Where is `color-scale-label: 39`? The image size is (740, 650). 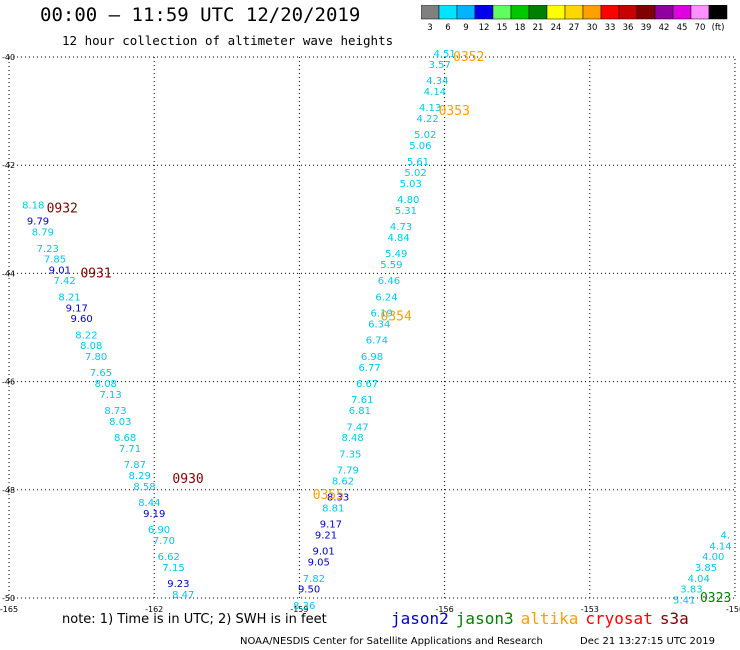
color-scale-label: 39 is located at coordinates (646, 28).